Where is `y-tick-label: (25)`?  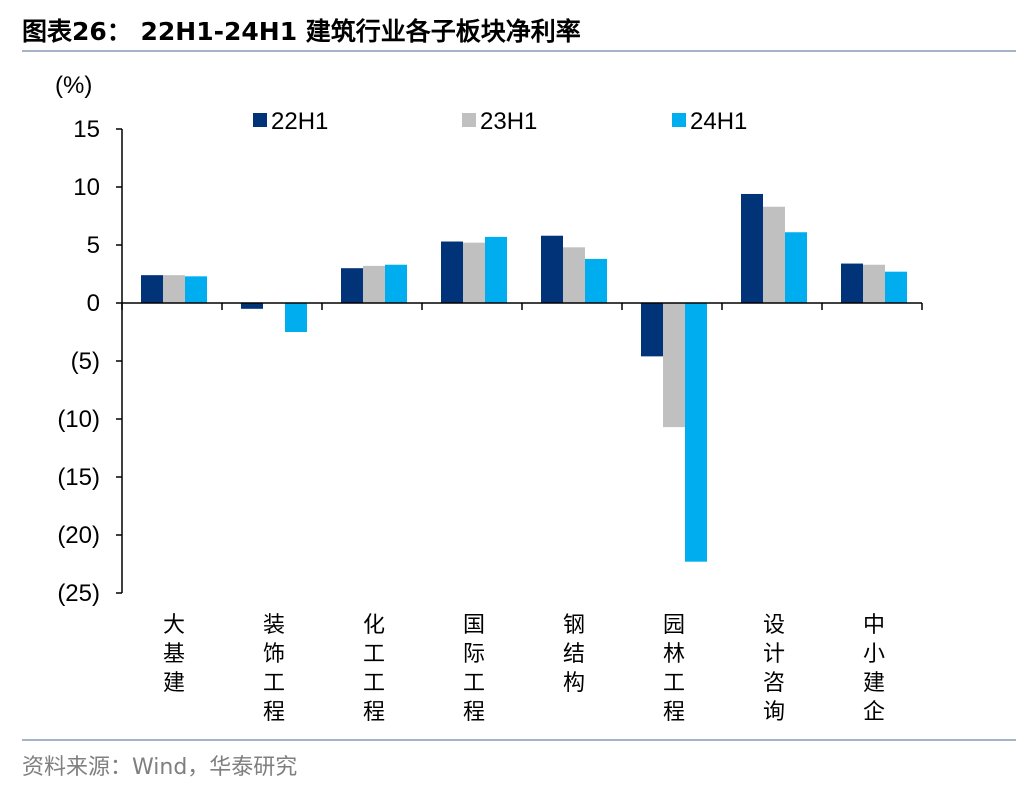
y-tick-label: (25) is located at coordinates (78, 593).